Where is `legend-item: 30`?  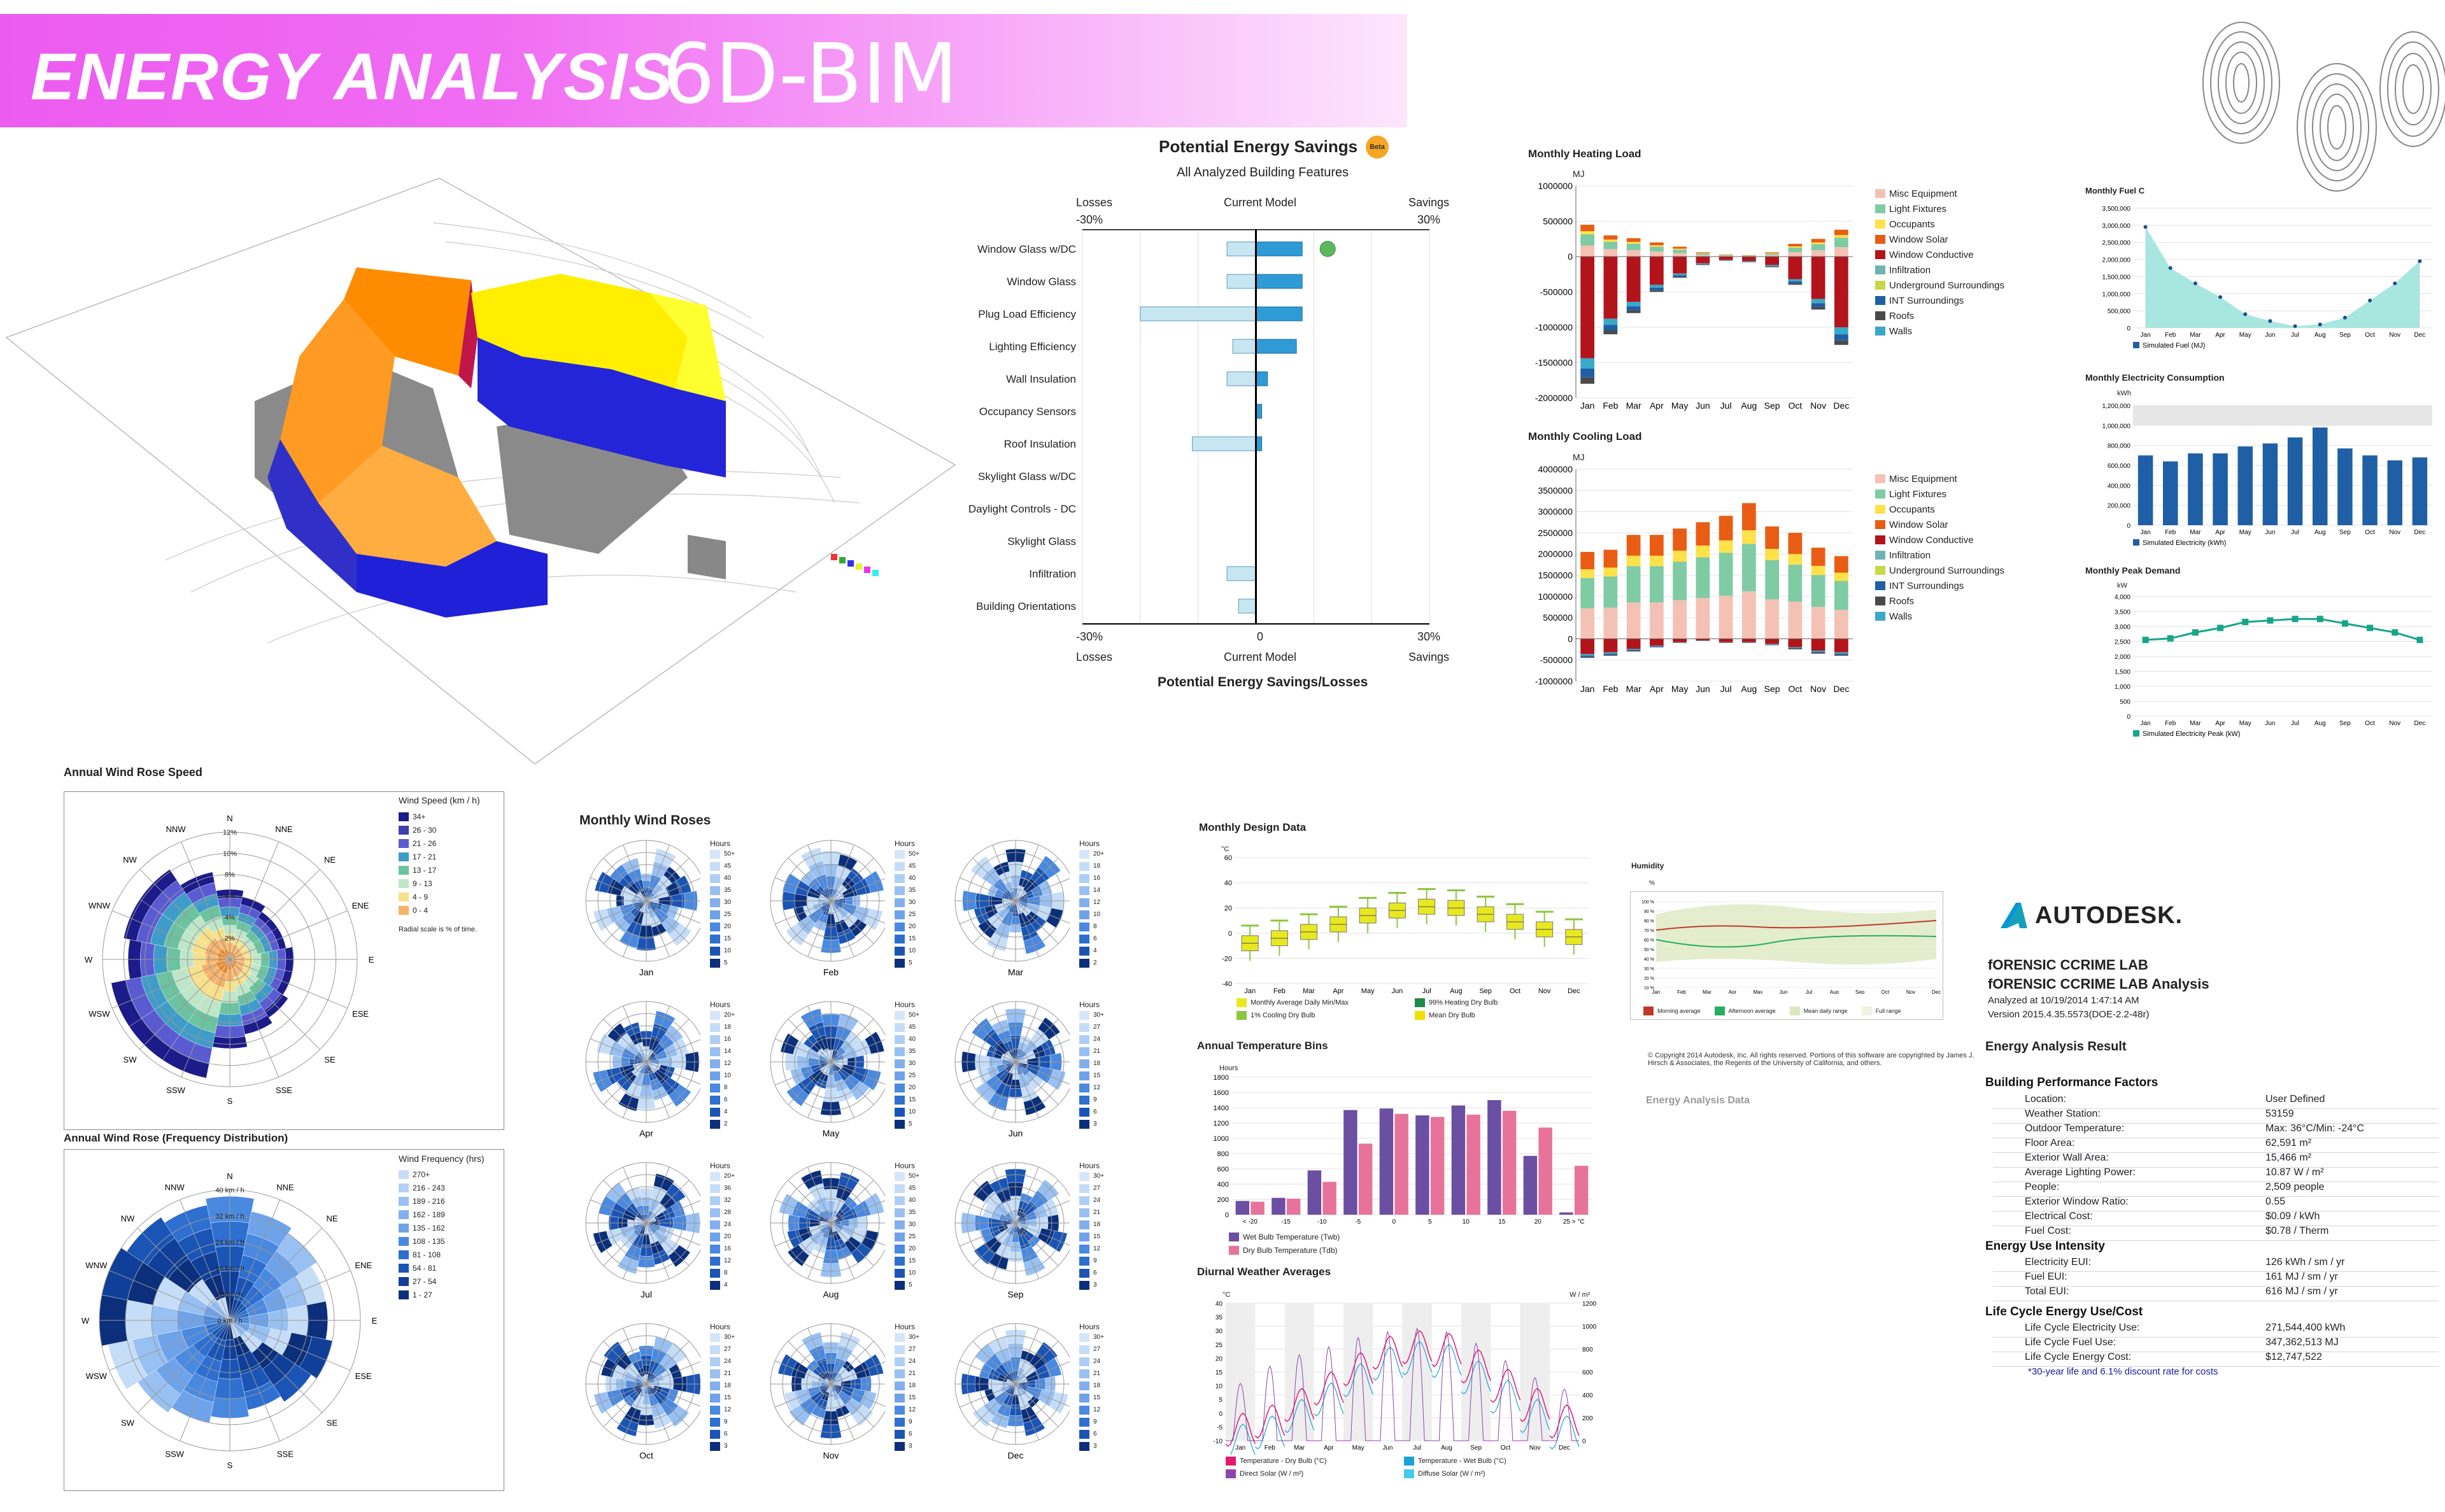
legend-item: 30 is located at coordinates (907, 1063).